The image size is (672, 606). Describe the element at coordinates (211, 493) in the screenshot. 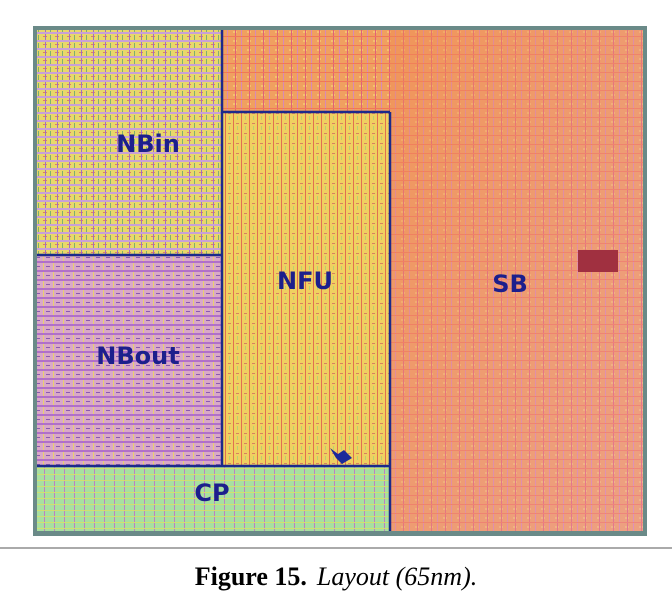

I see `region-label: CP` at that location.